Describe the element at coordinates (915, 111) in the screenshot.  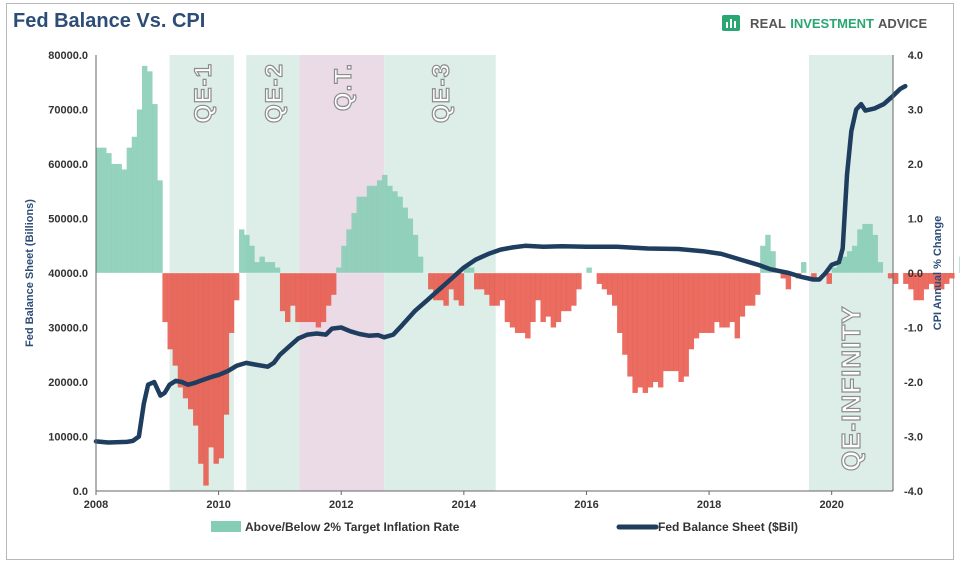
I see `right-tick-label: 3.0` at that location.